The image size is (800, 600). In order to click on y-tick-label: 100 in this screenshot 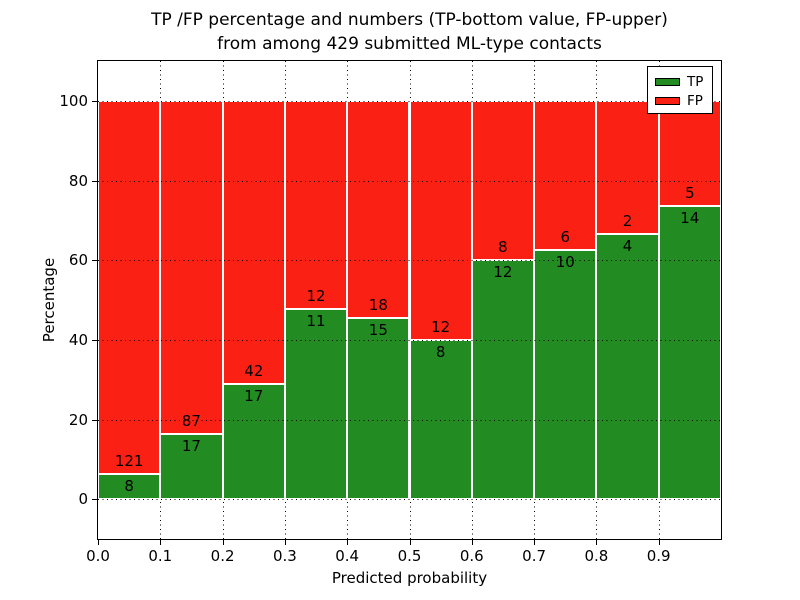, I will do `click(73, 100)`.